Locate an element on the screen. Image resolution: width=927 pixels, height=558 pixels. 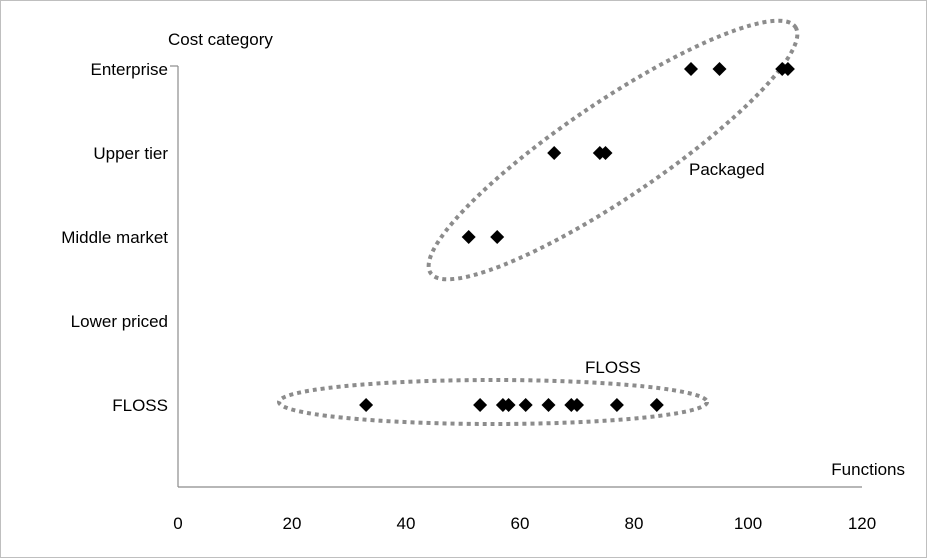
floss-group-ellipse is located at coordinates (493, 402).